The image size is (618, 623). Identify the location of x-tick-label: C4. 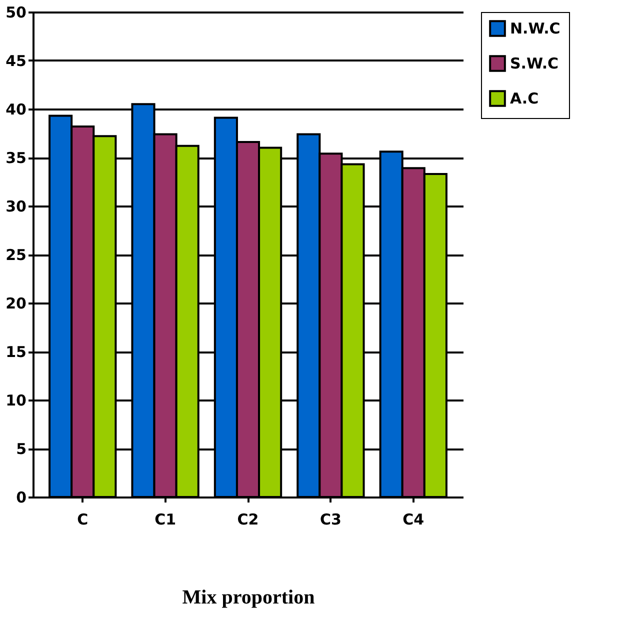
(413, 519).